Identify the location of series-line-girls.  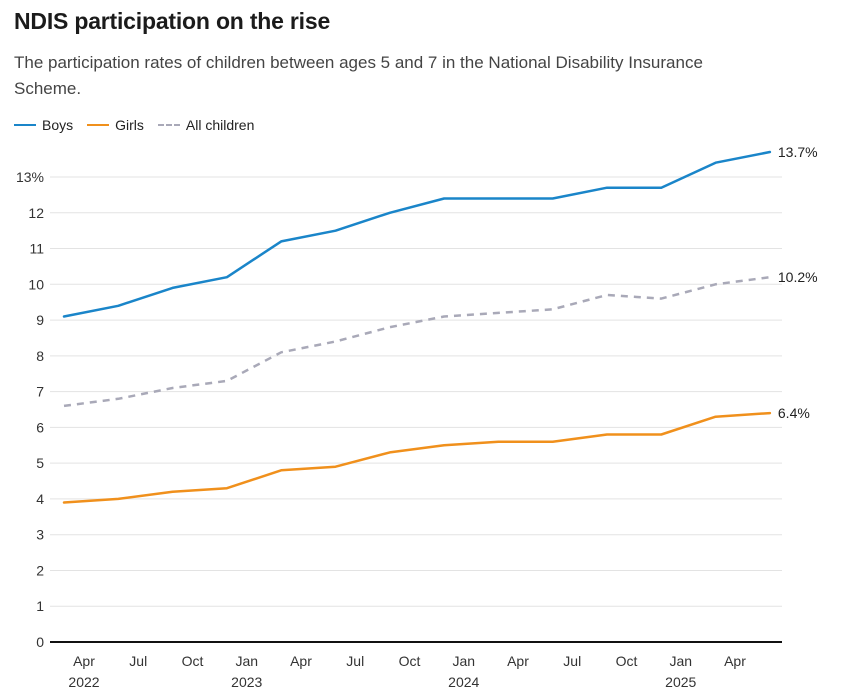
(417, 457).